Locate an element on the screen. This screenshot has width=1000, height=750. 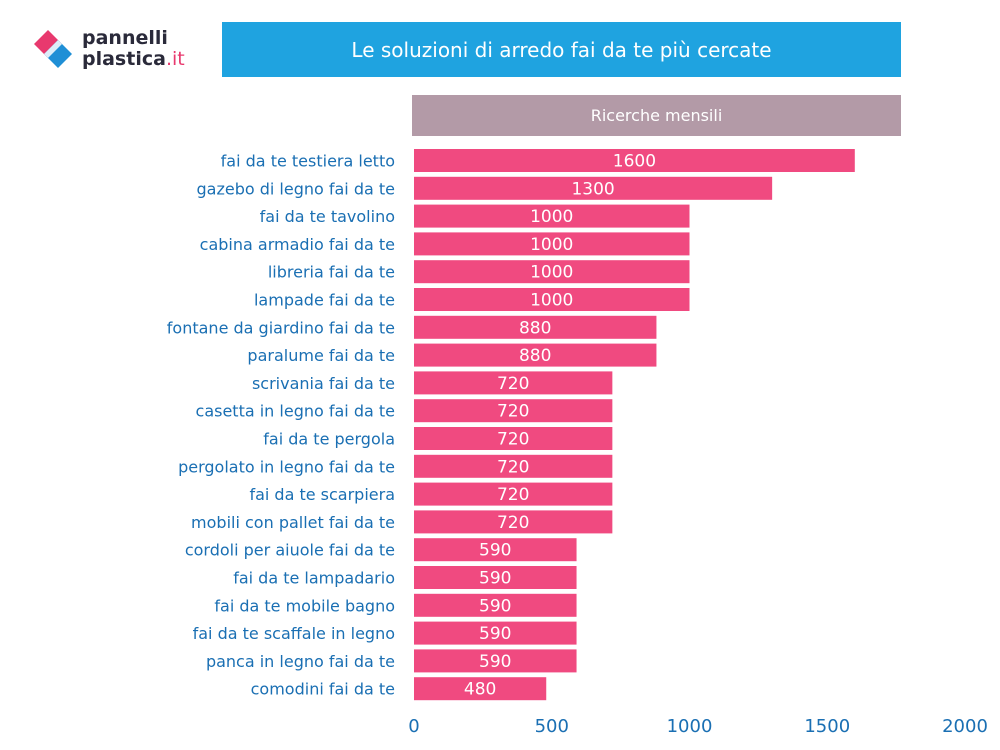
x-tick-label-0: 0 is located at coordinates (413, 726).